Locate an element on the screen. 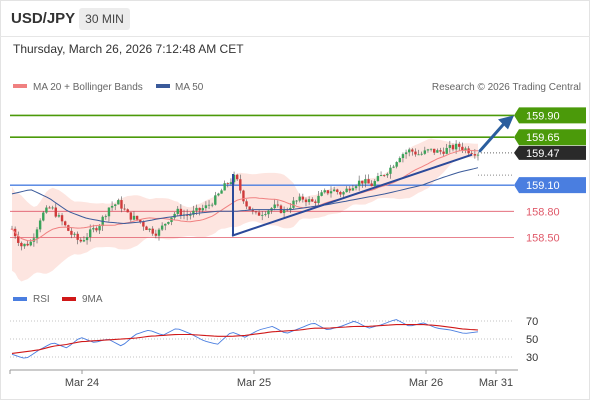 The image size is (590, 400). rsi-level-label: 30 is located at coordinates (532, 358).